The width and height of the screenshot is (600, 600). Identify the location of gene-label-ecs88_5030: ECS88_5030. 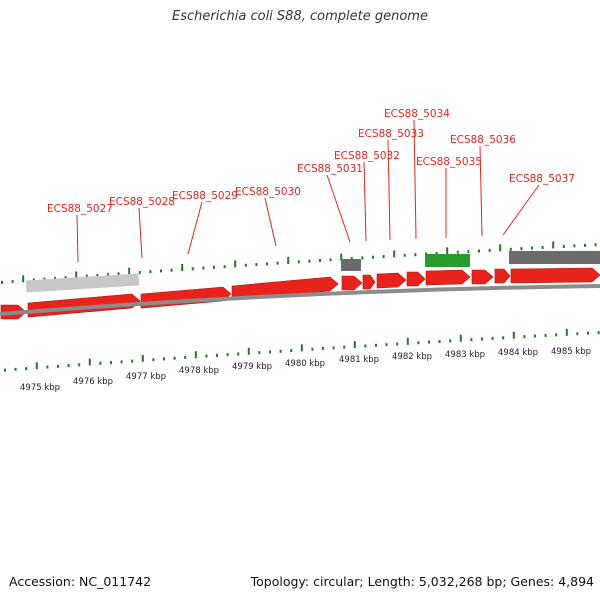
(268, 192).